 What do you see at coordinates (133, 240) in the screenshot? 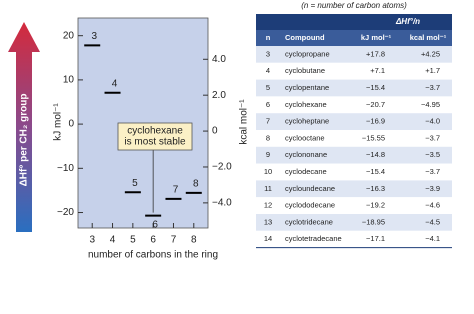
I see `x-tick-label: 5` at bounding box center [133, 240].